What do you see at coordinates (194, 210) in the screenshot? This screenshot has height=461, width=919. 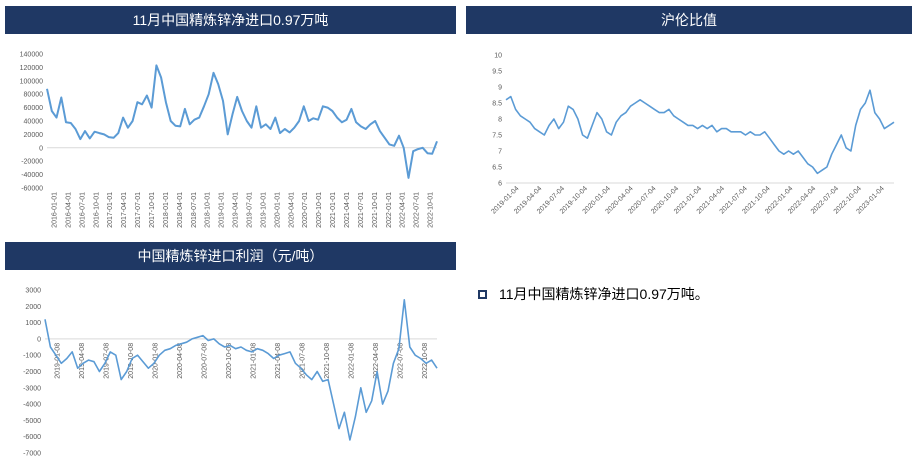 I see `x-tick-label: 2018-07-01` at bounding box center [194, 210].